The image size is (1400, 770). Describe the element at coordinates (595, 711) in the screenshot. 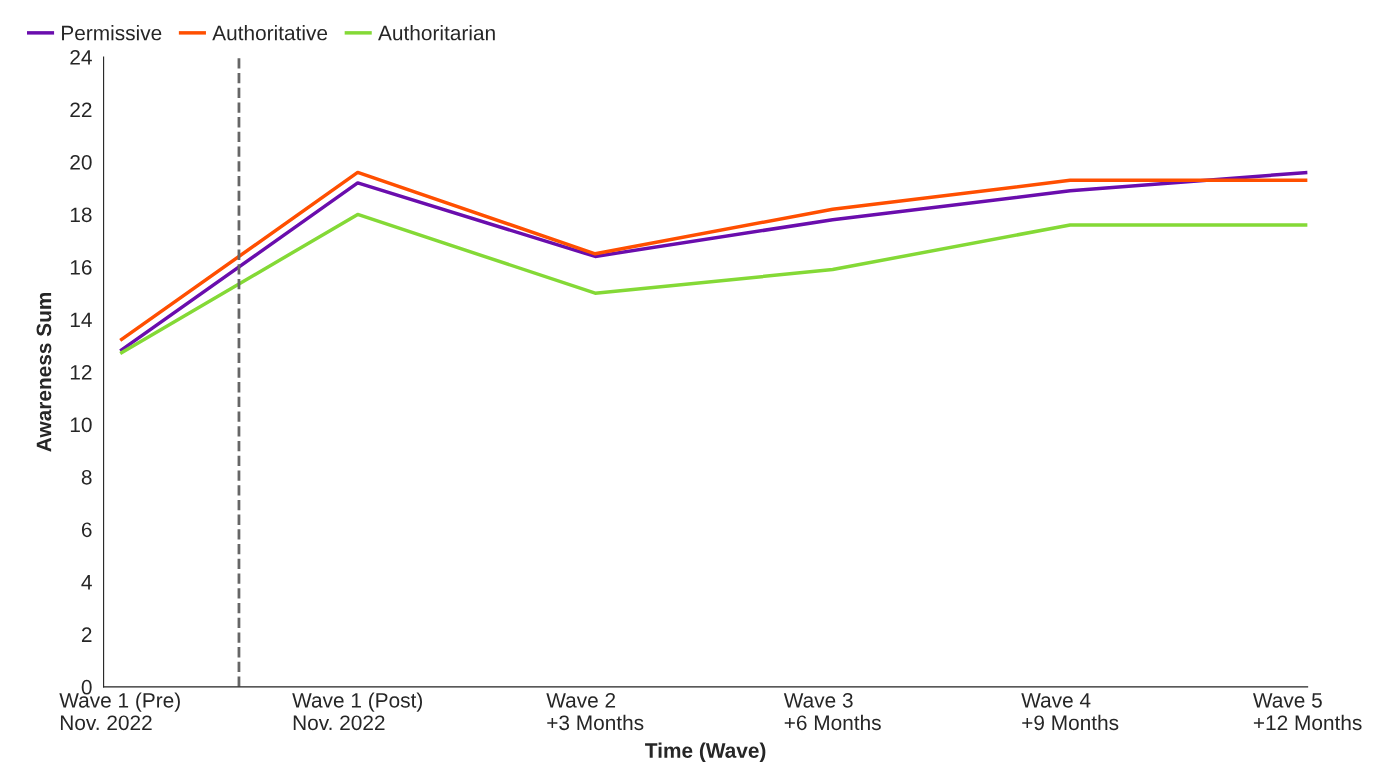

I see `x-tick-label: Wave 2 +3 Months` at that location.